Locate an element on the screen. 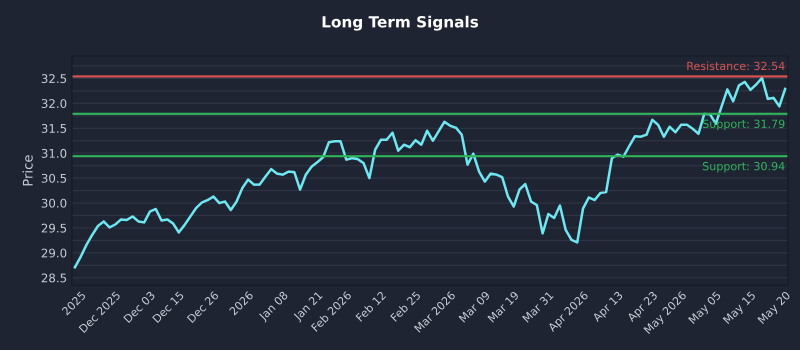 The height and width of the screenshot is (350, 800). y-tick-label: 31.5 is located at coordinates (54, 128).